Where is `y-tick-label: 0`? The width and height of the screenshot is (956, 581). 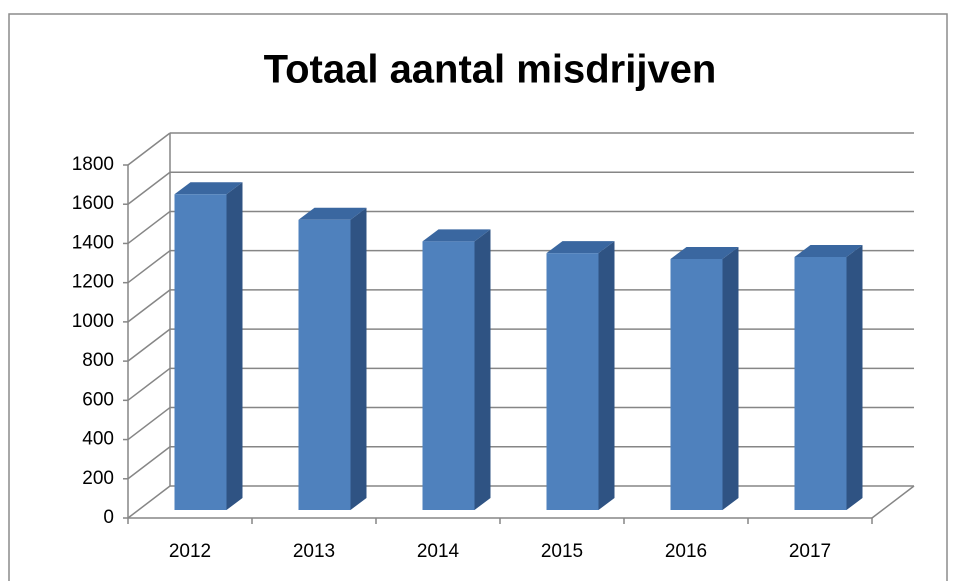
y-tick-label: 0 is located at coordinates (108, 517).